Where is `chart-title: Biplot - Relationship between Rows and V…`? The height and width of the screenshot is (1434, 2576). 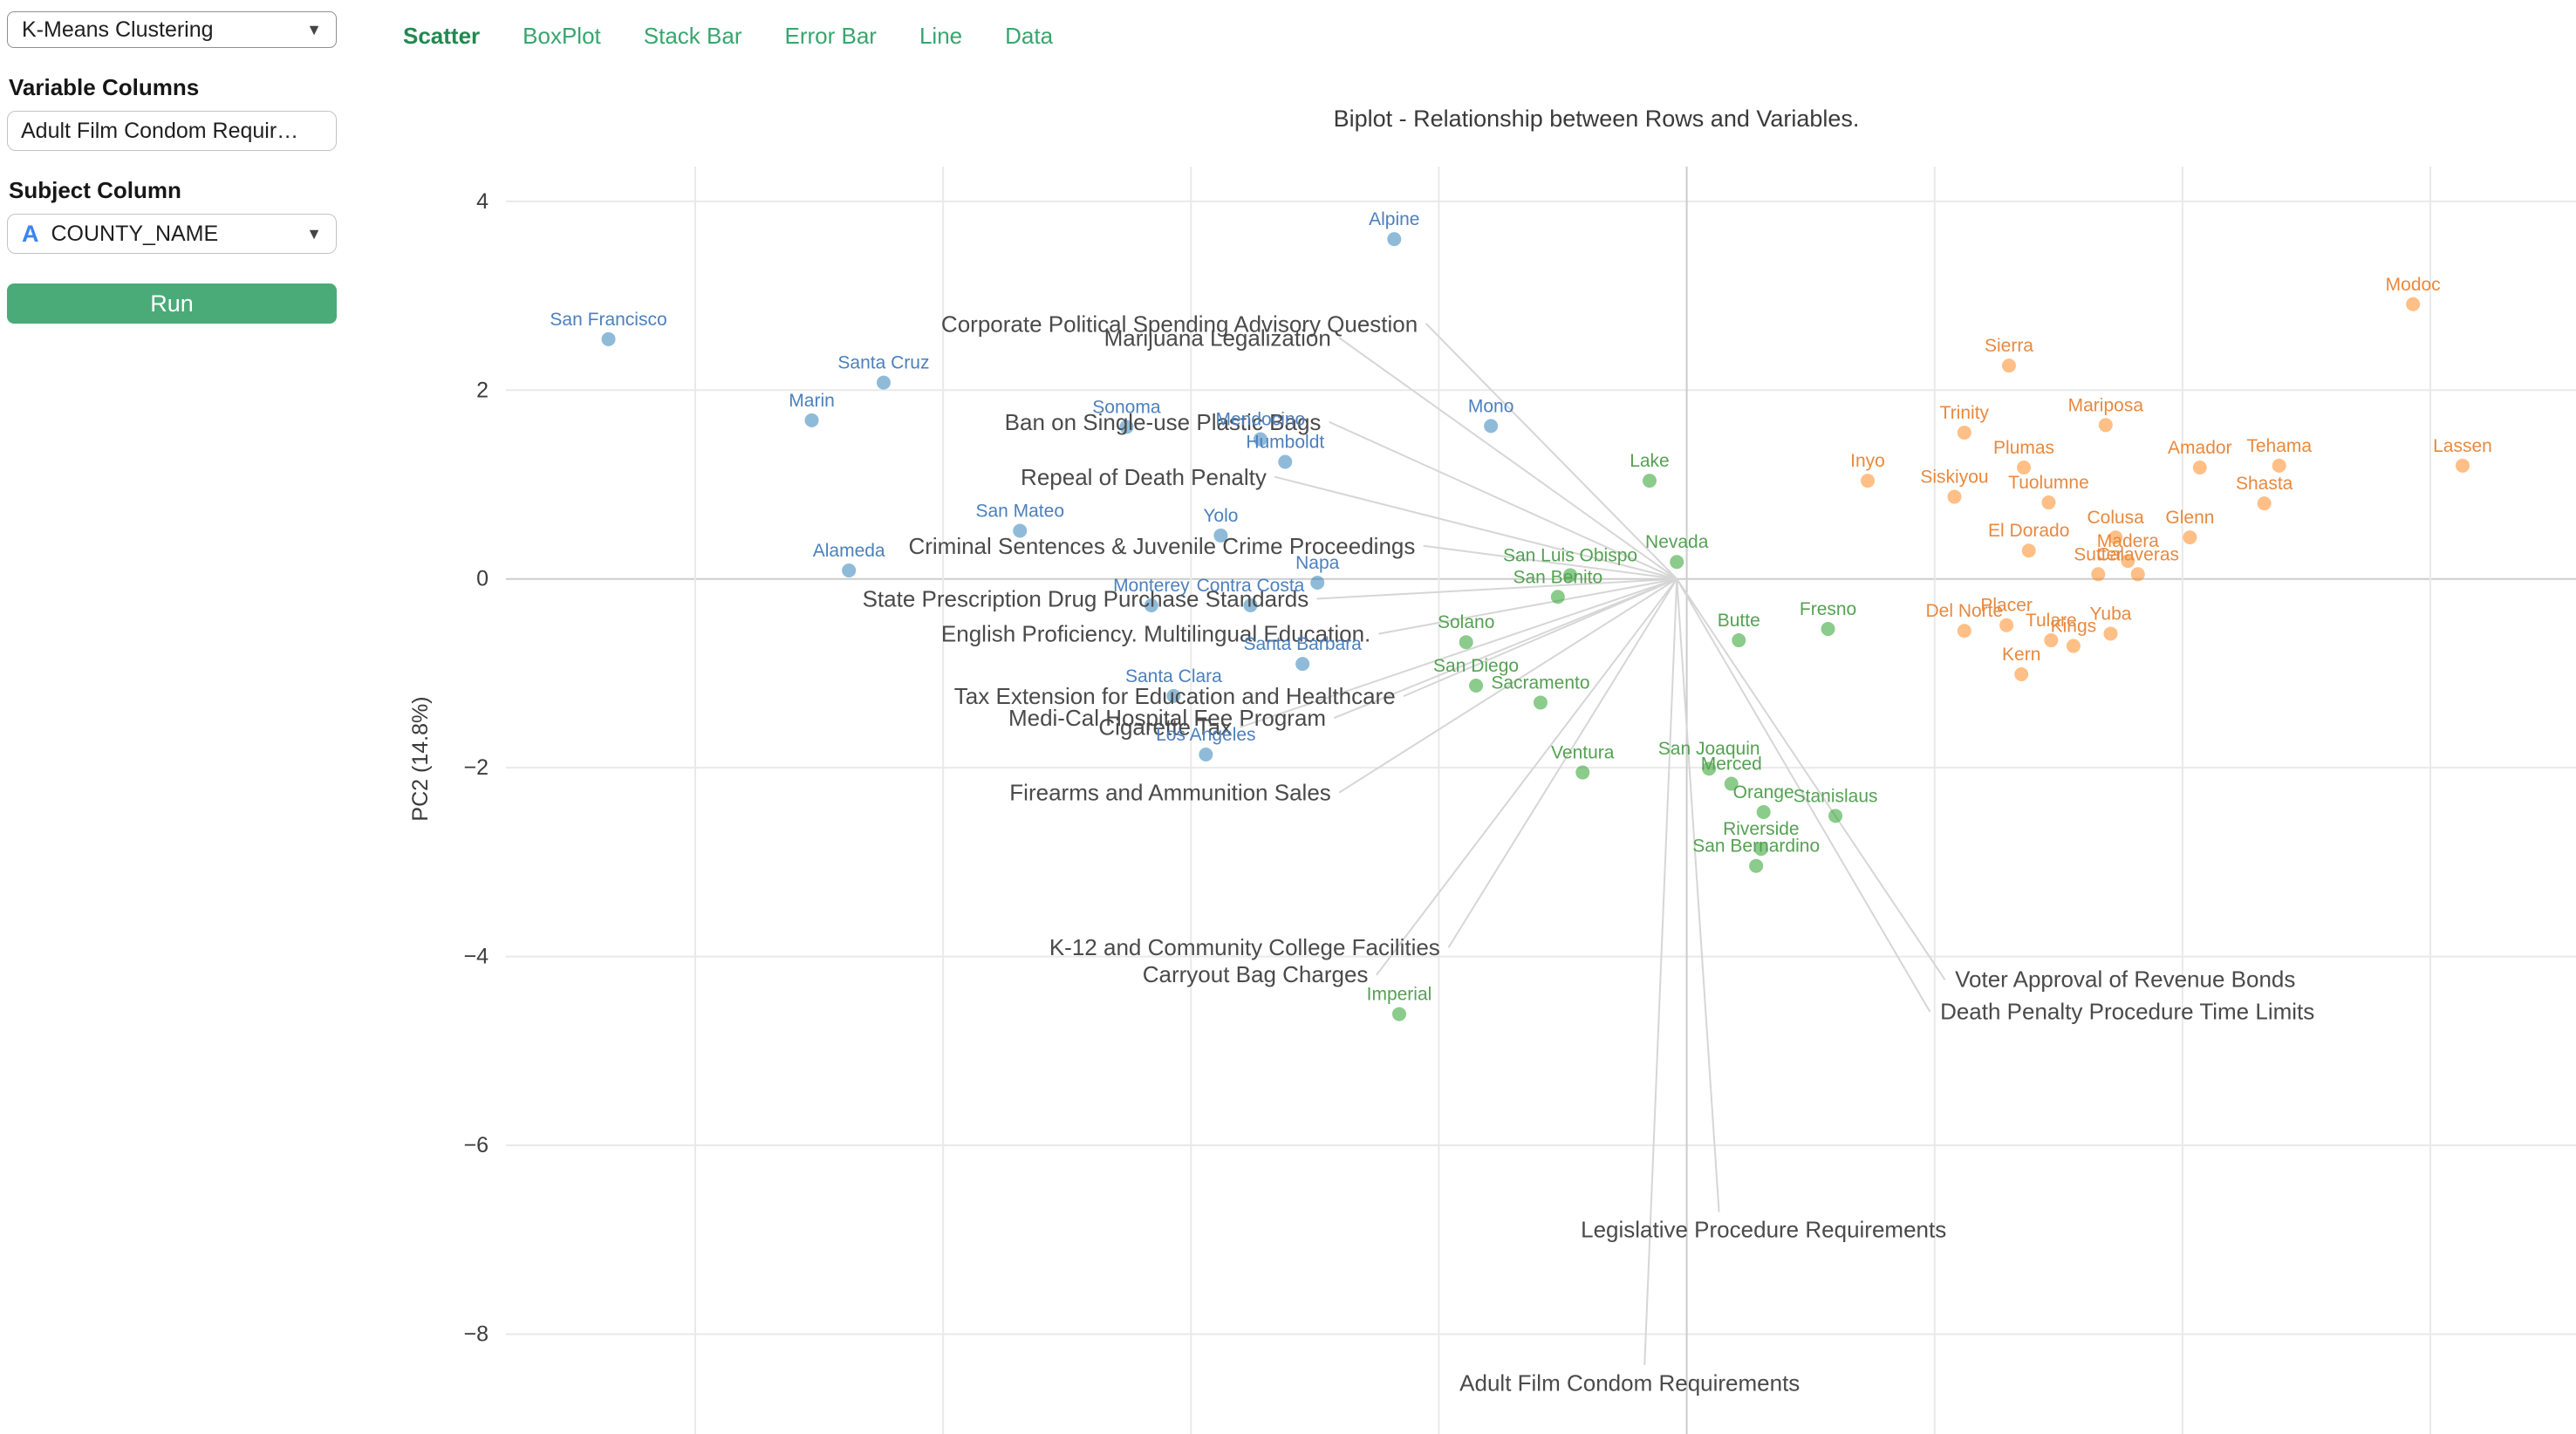 chart-title: Biplot - Relationship between Rows and V… is located at coordinates (1596, 119).